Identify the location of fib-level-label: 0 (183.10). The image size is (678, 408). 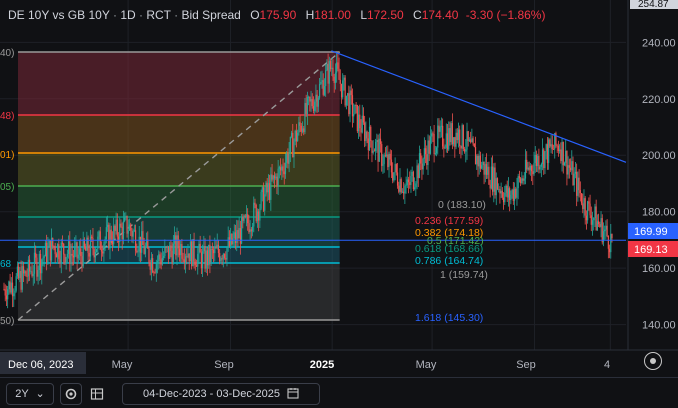
(462, 205).